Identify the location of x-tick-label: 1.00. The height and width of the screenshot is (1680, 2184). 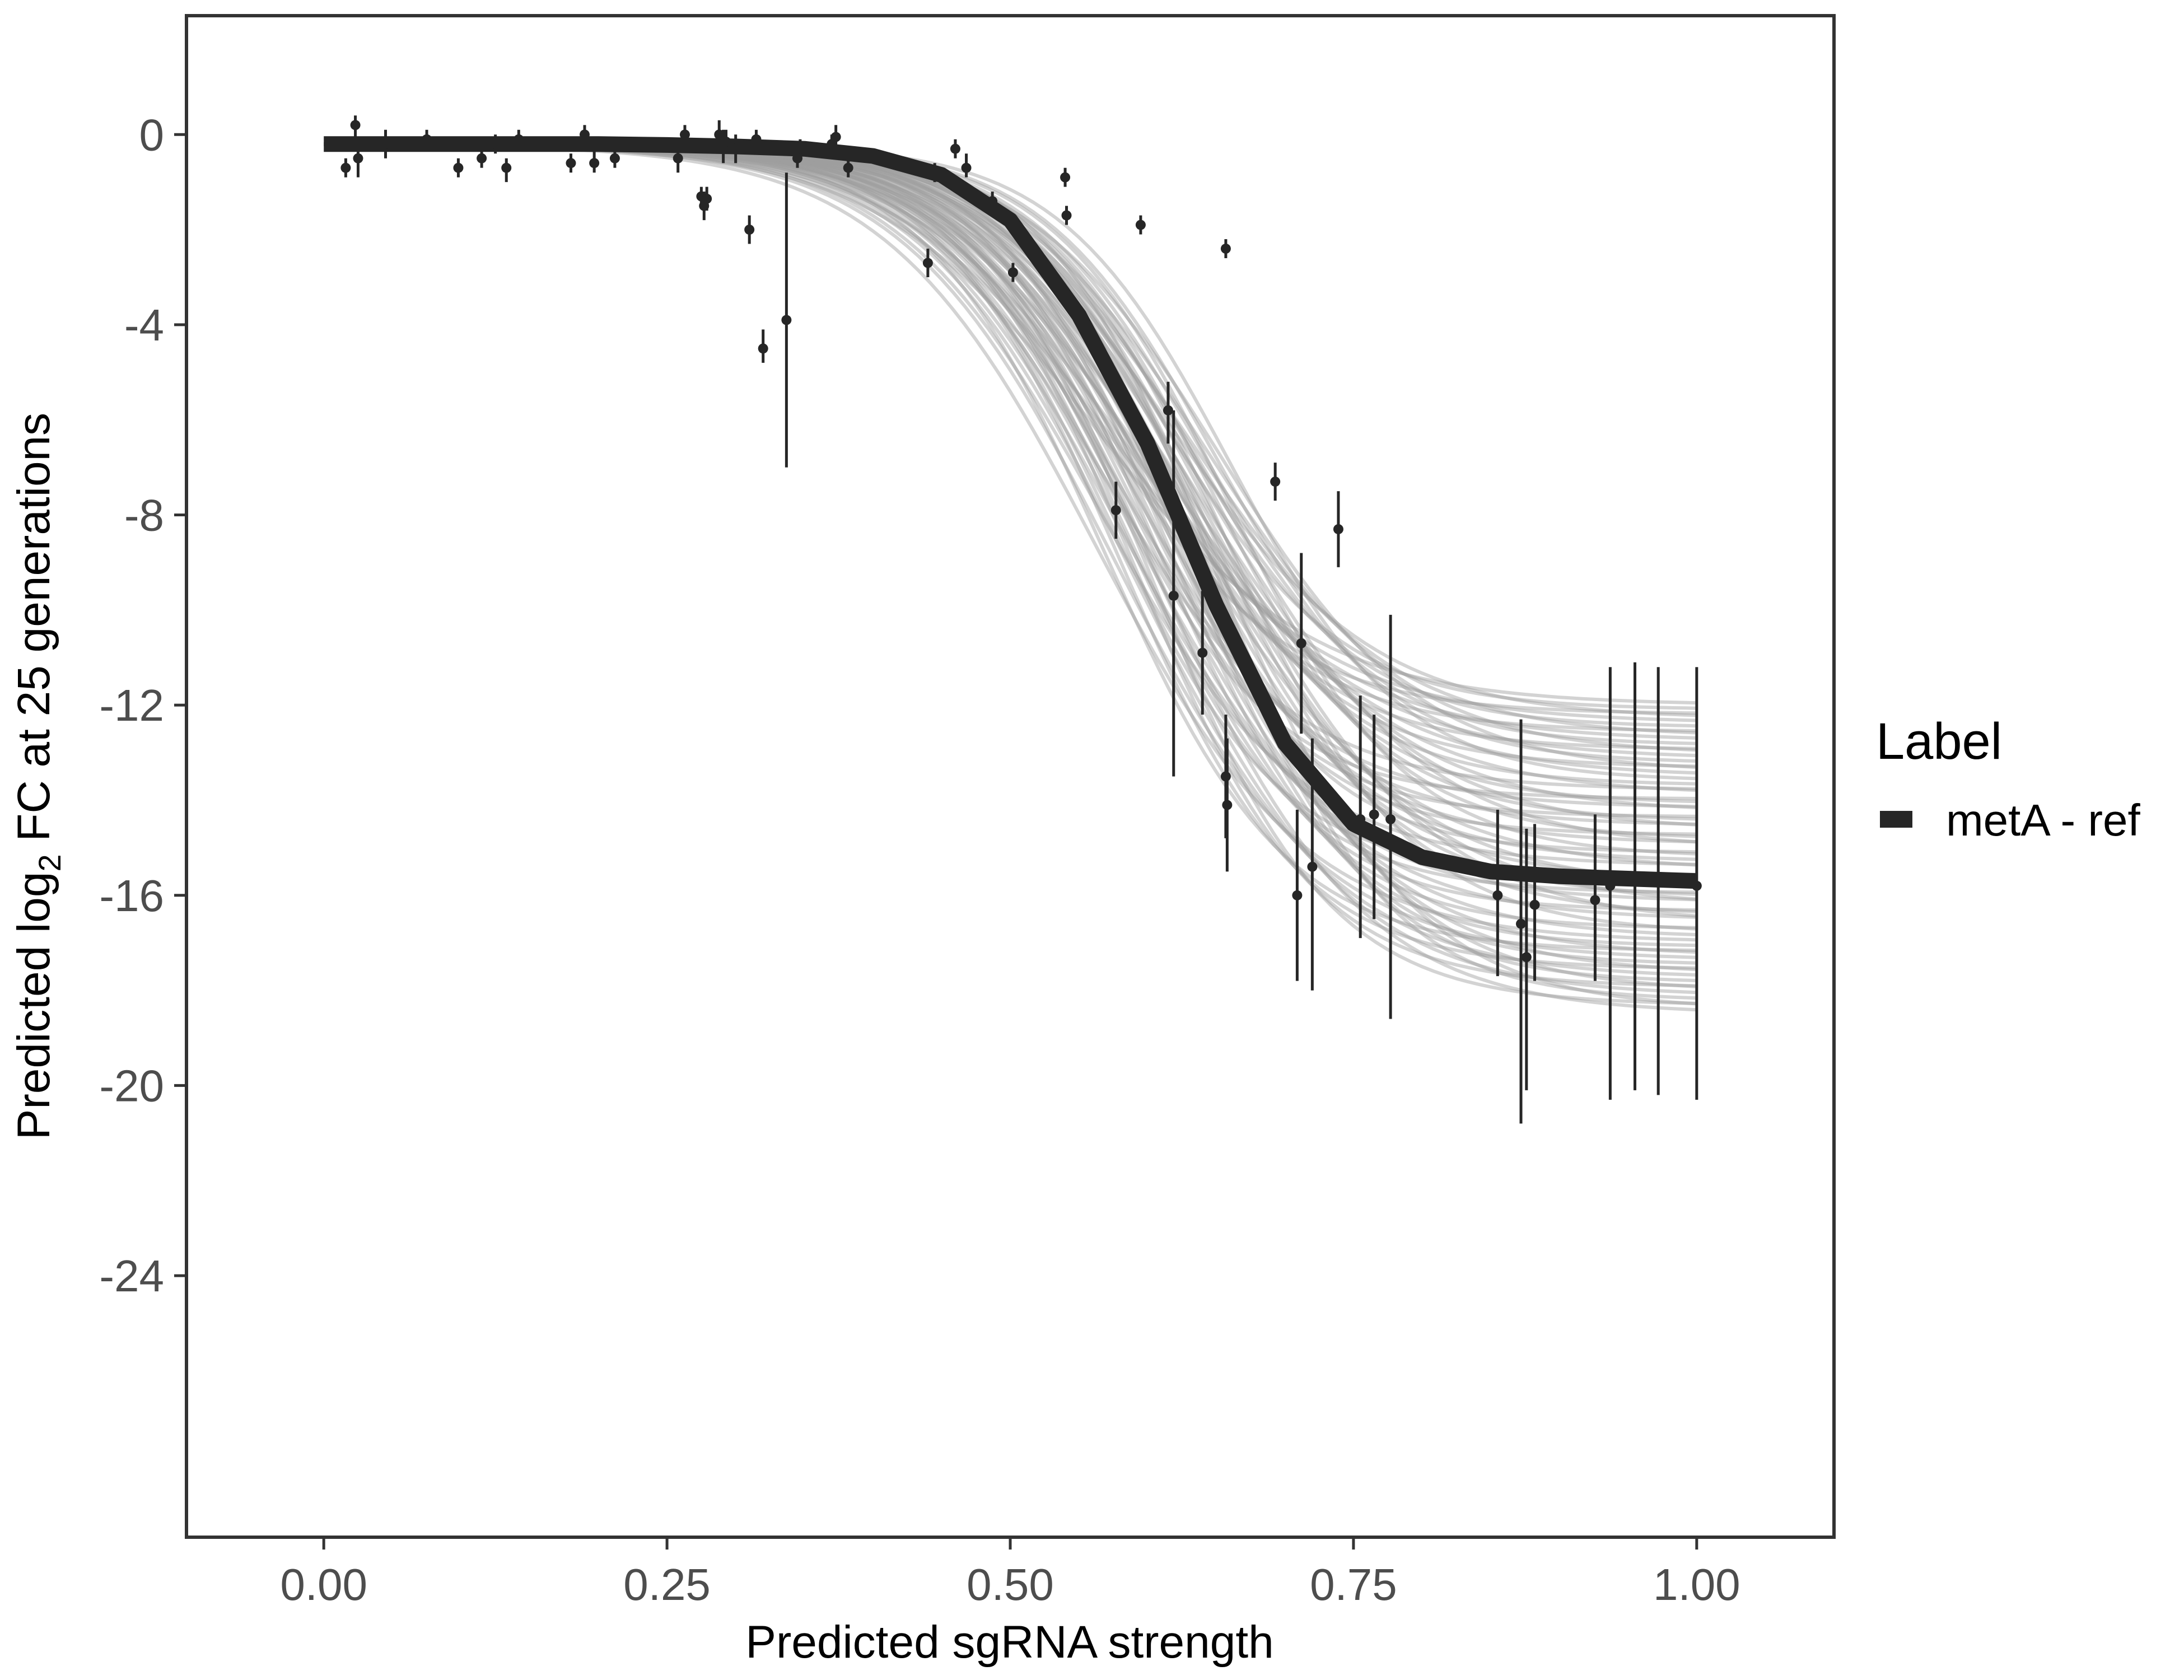
(1697, 1585).